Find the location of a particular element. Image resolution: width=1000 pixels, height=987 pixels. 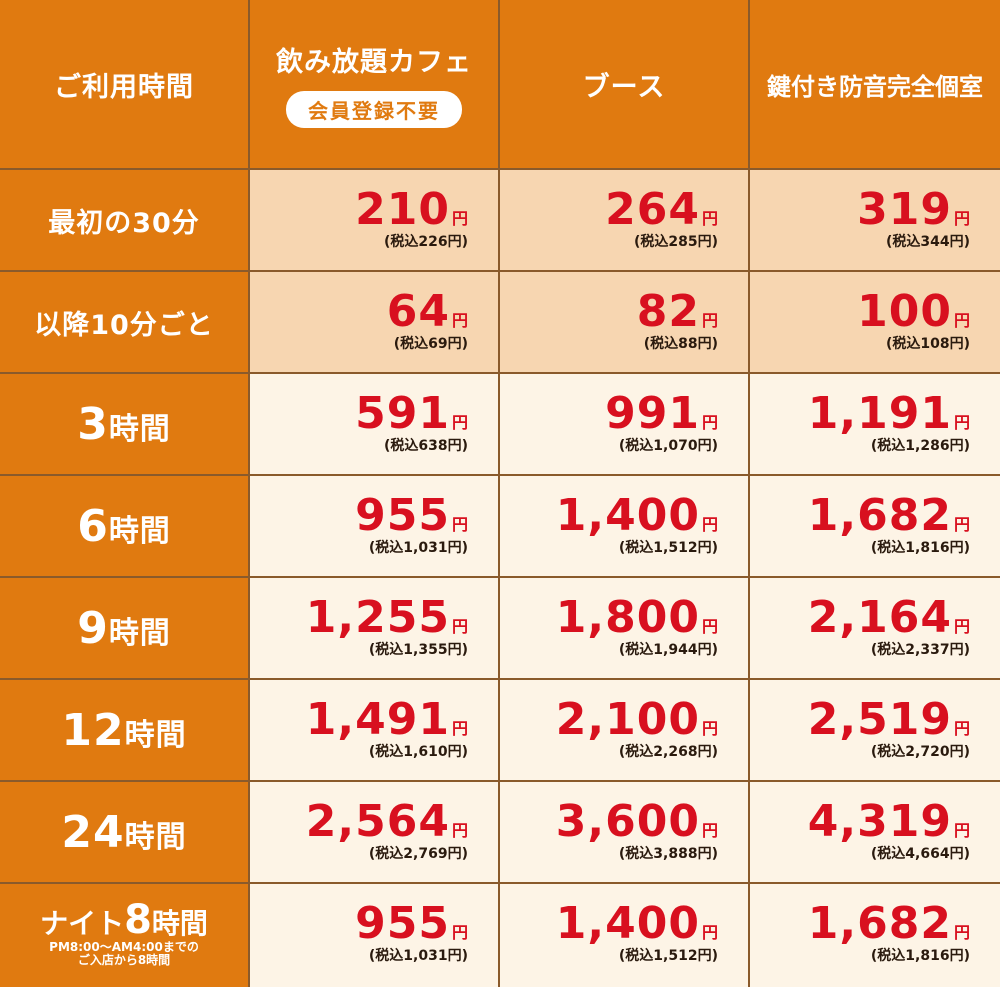

price-cell-room: 319 円 (税込344円) is located at coordinates (875, 221).